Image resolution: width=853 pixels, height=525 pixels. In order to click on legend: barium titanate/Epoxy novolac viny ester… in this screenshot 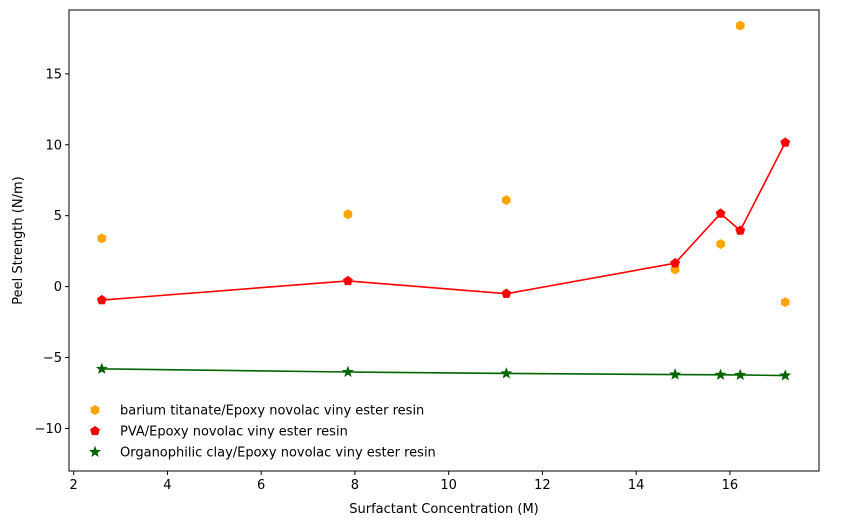, I will do `click(262, 432)`.